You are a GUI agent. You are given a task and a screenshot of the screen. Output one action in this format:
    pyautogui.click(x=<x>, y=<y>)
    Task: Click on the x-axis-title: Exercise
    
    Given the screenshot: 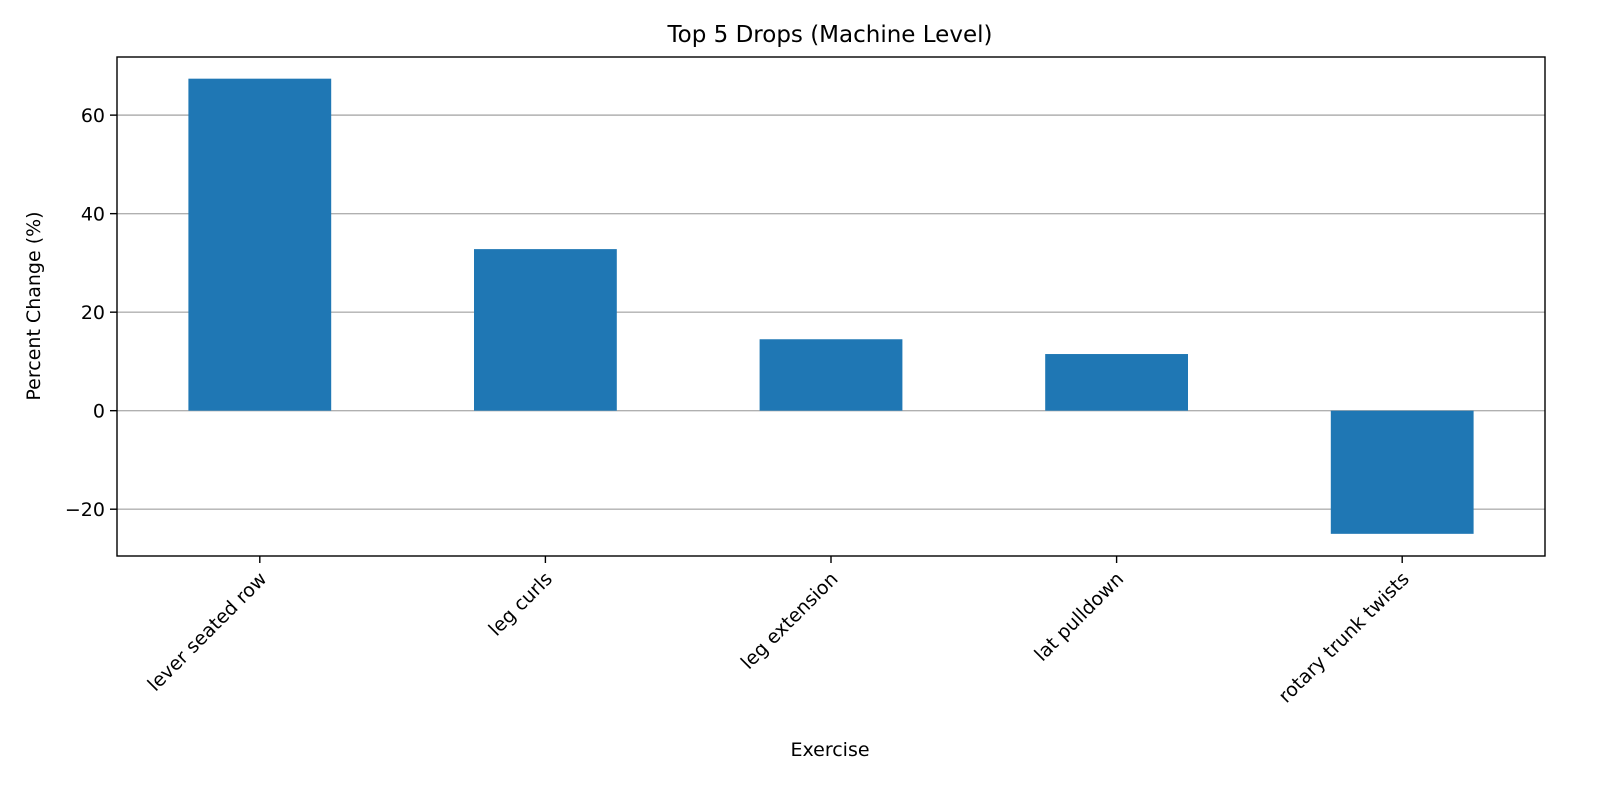 What is the action you would take?
    pyautogui.click(x=829, y=750)
    